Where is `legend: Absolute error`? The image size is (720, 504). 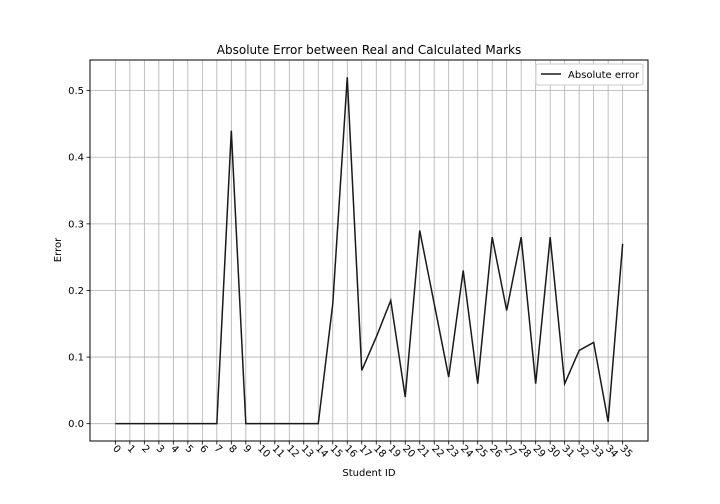
legend: Absolute error is located at coordinates (589, 74).